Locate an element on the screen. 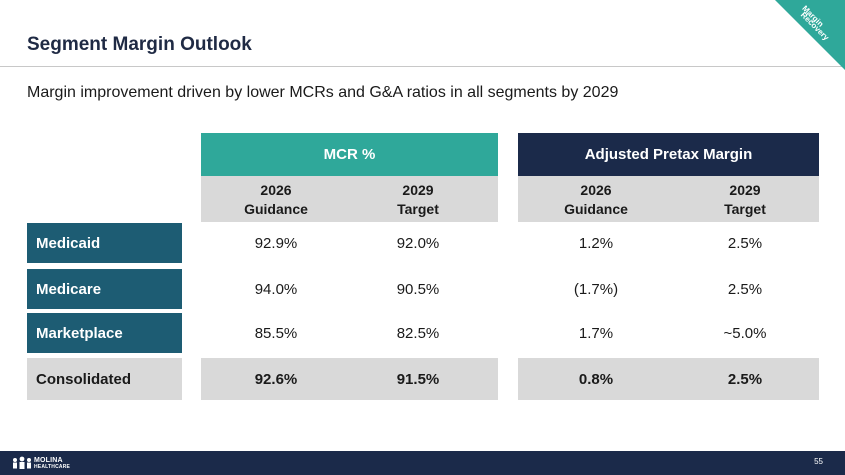 This screenshot has width=845, height=475. table-cell: 90.5% is located at coordinates (418, 289).